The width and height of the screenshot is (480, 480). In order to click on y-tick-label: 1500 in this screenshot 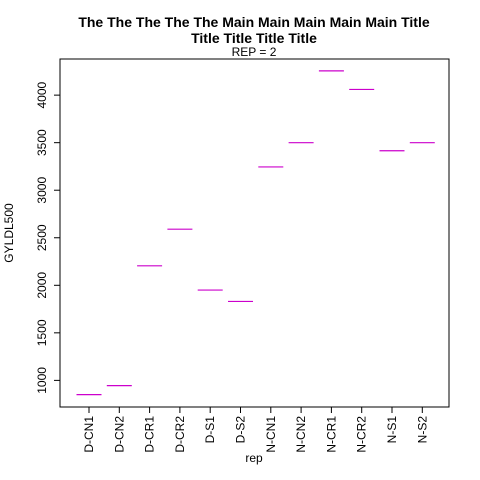, I will do `click(42, 332)`.